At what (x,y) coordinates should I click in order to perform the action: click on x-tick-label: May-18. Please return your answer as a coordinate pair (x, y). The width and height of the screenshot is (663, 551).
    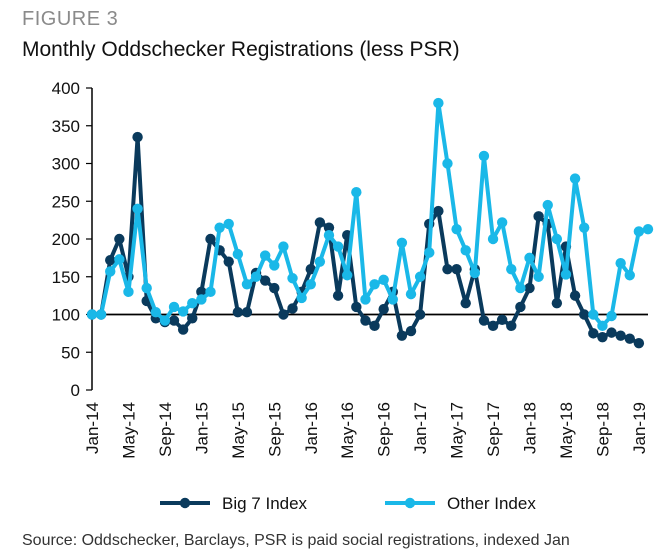
    Looking at the image, I should click on (566, 430).